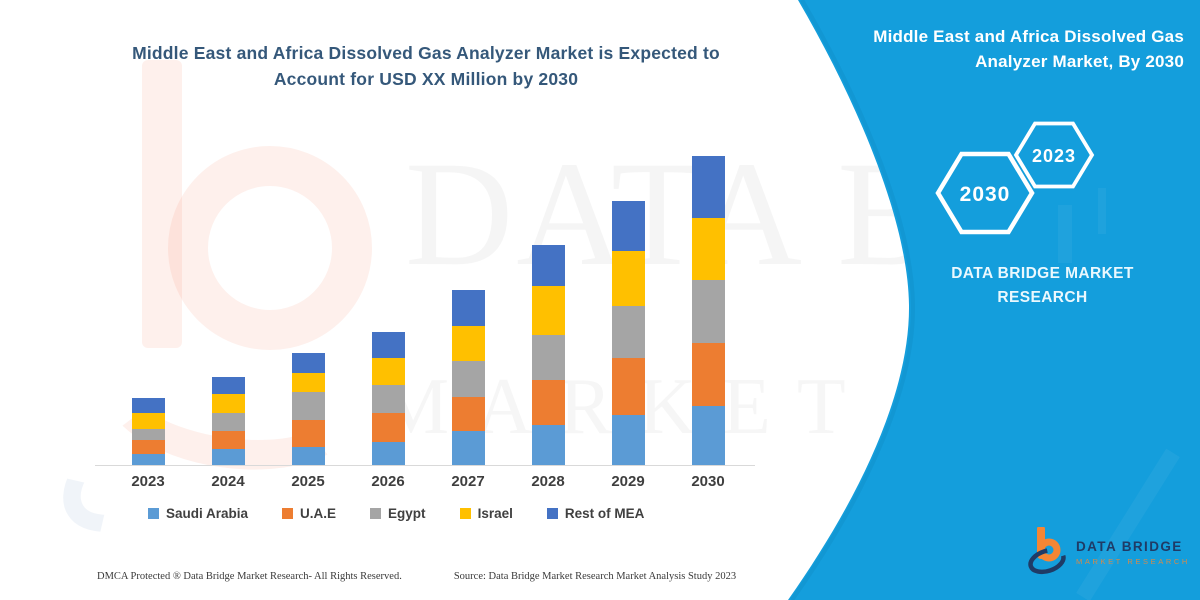  I want to click on hexagon-2030-icon, so click(985, 193).